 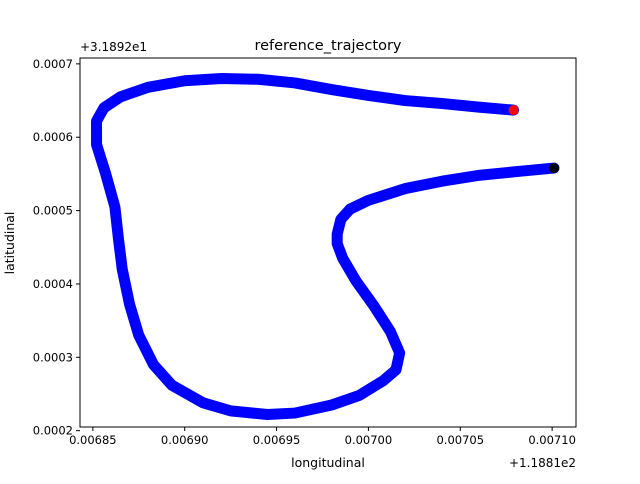 What do you see at coordinates (9, 243) in the screenshot?
I see `y-axis-label: latitudinal` at bounding box center [9, 243].